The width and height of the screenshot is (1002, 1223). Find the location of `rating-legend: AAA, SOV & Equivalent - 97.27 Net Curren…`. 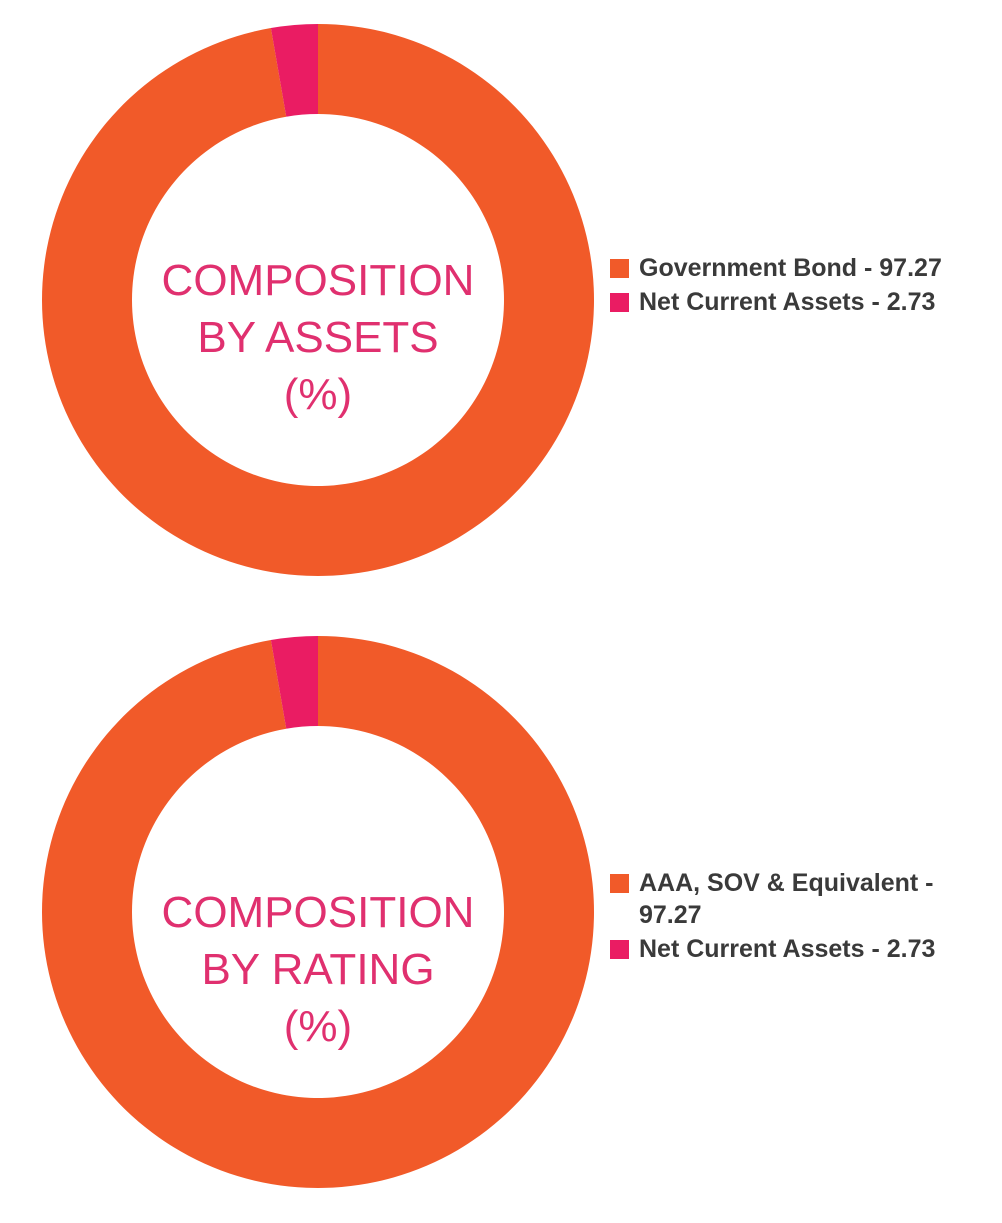

rating-legend: AAA, SOV & Equivalent - 97.27 Net Curren… is located at coordinates (800, 917).